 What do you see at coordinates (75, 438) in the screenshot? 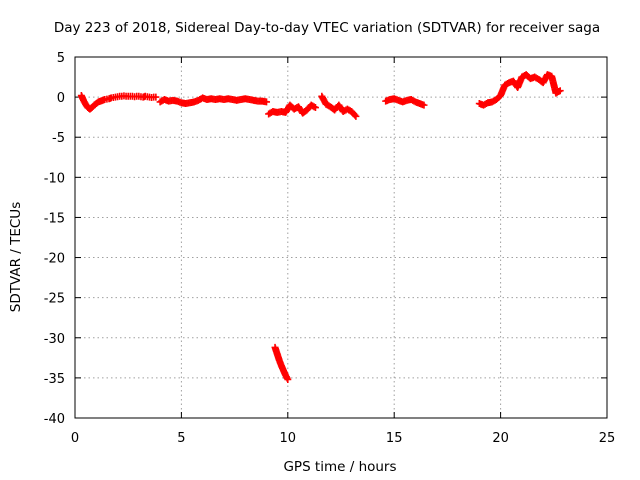
I see `x-tick-label: 0` at bounding box center [75, 438].